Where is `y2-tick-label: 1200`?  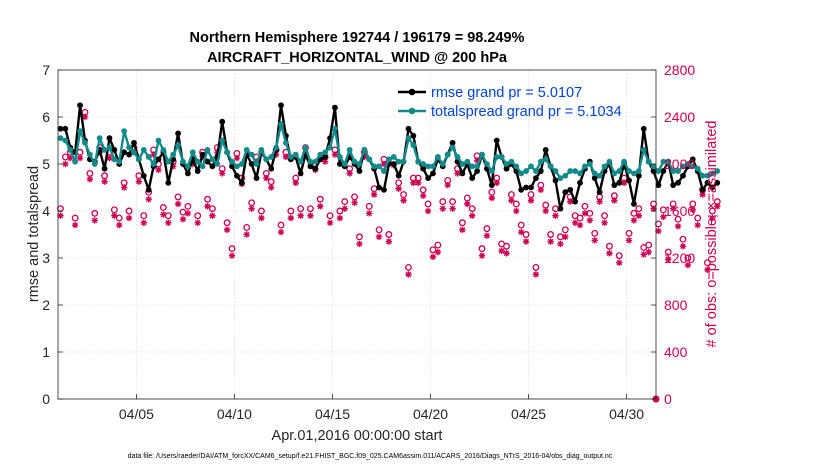
y2-tick-label: 1200 is located at coordinates (679, 258).